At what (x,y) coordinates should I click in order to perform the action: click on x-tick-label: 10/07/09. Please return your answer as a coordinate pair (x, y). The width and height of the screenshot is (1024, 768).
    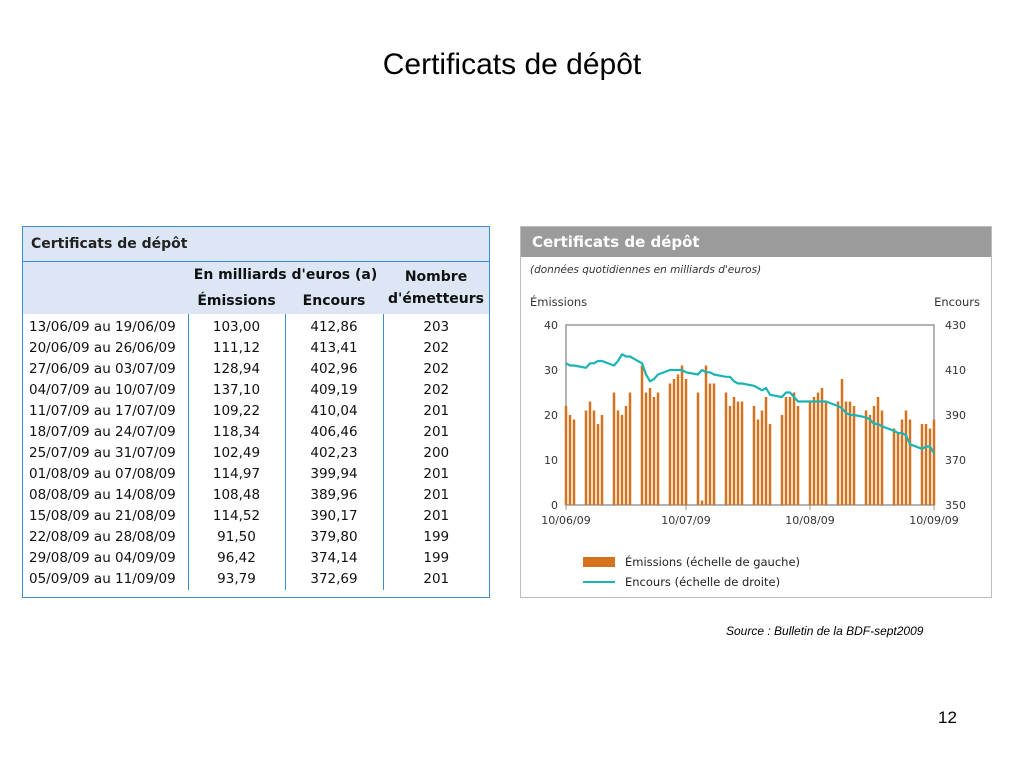
    Looking at the image, I should click on (685, 520).